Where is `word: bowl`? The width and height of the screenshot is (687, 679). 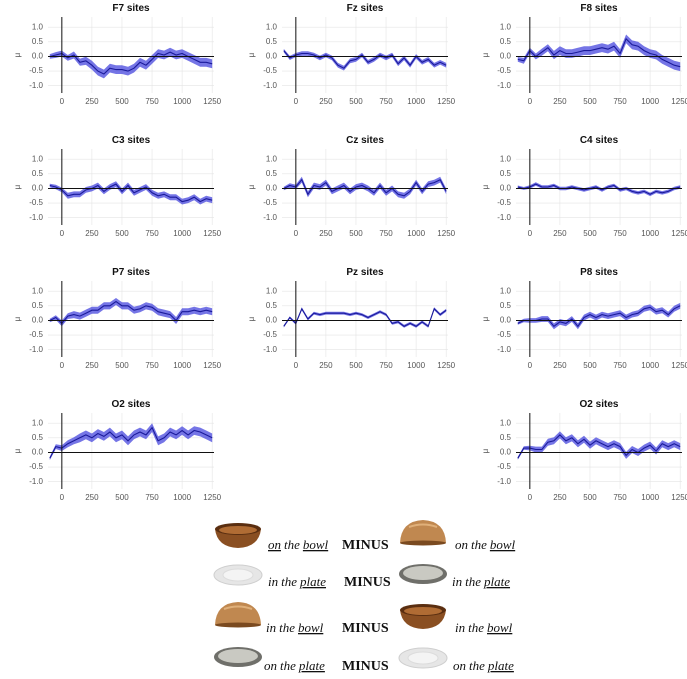
word: bowl is located at coordinates (503, 544).